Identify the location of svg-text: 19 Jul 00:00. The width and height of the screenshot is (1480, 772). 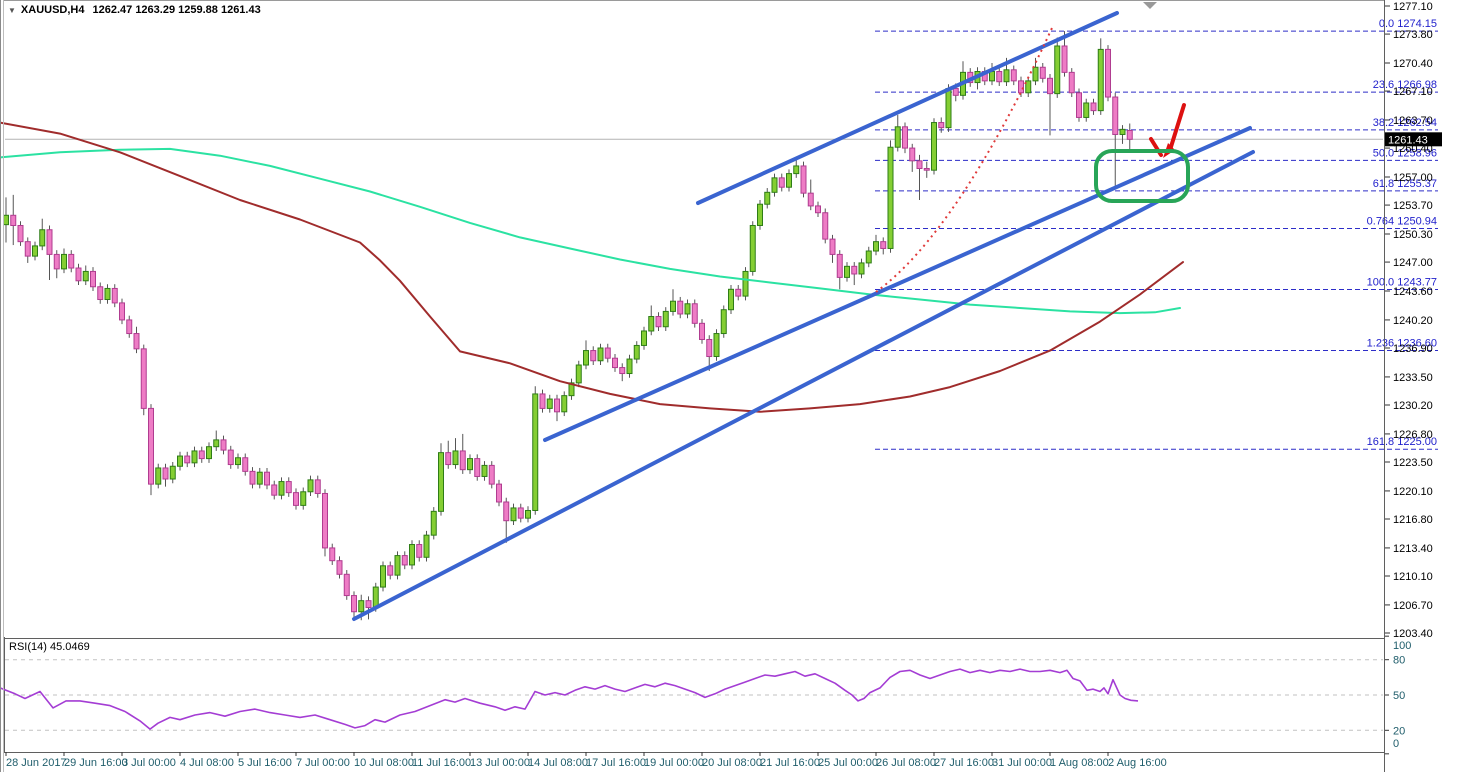
(674, 763).